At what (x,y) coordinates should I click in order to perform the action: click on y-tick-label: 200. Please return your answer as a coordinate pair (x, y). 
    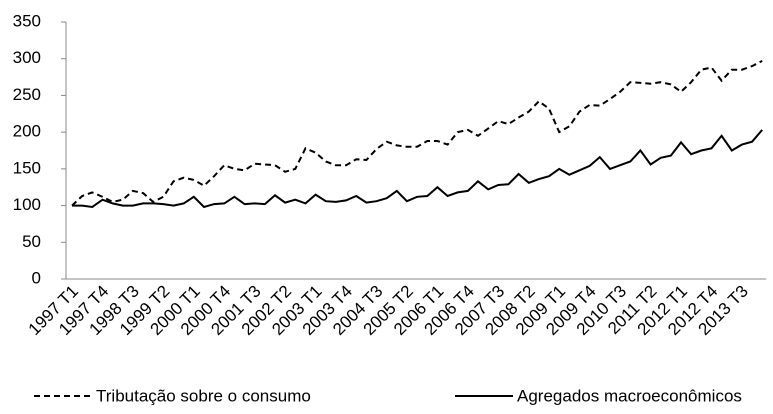
    Looking at the image, I should click on (27, 131).